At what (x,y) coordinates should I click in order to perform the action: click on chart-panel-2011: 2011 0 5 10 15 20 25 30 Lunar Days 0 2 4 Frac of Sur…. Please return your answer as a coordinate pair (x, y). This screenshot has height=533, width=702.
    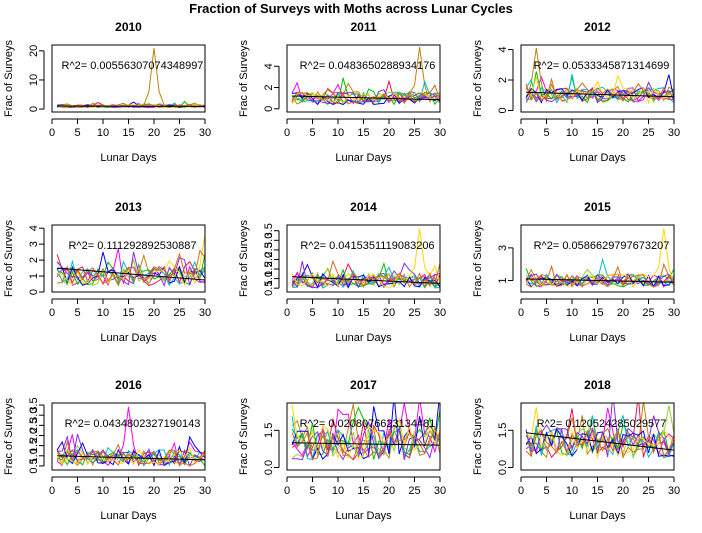
    Looking at the image, I should click on (342, 92).